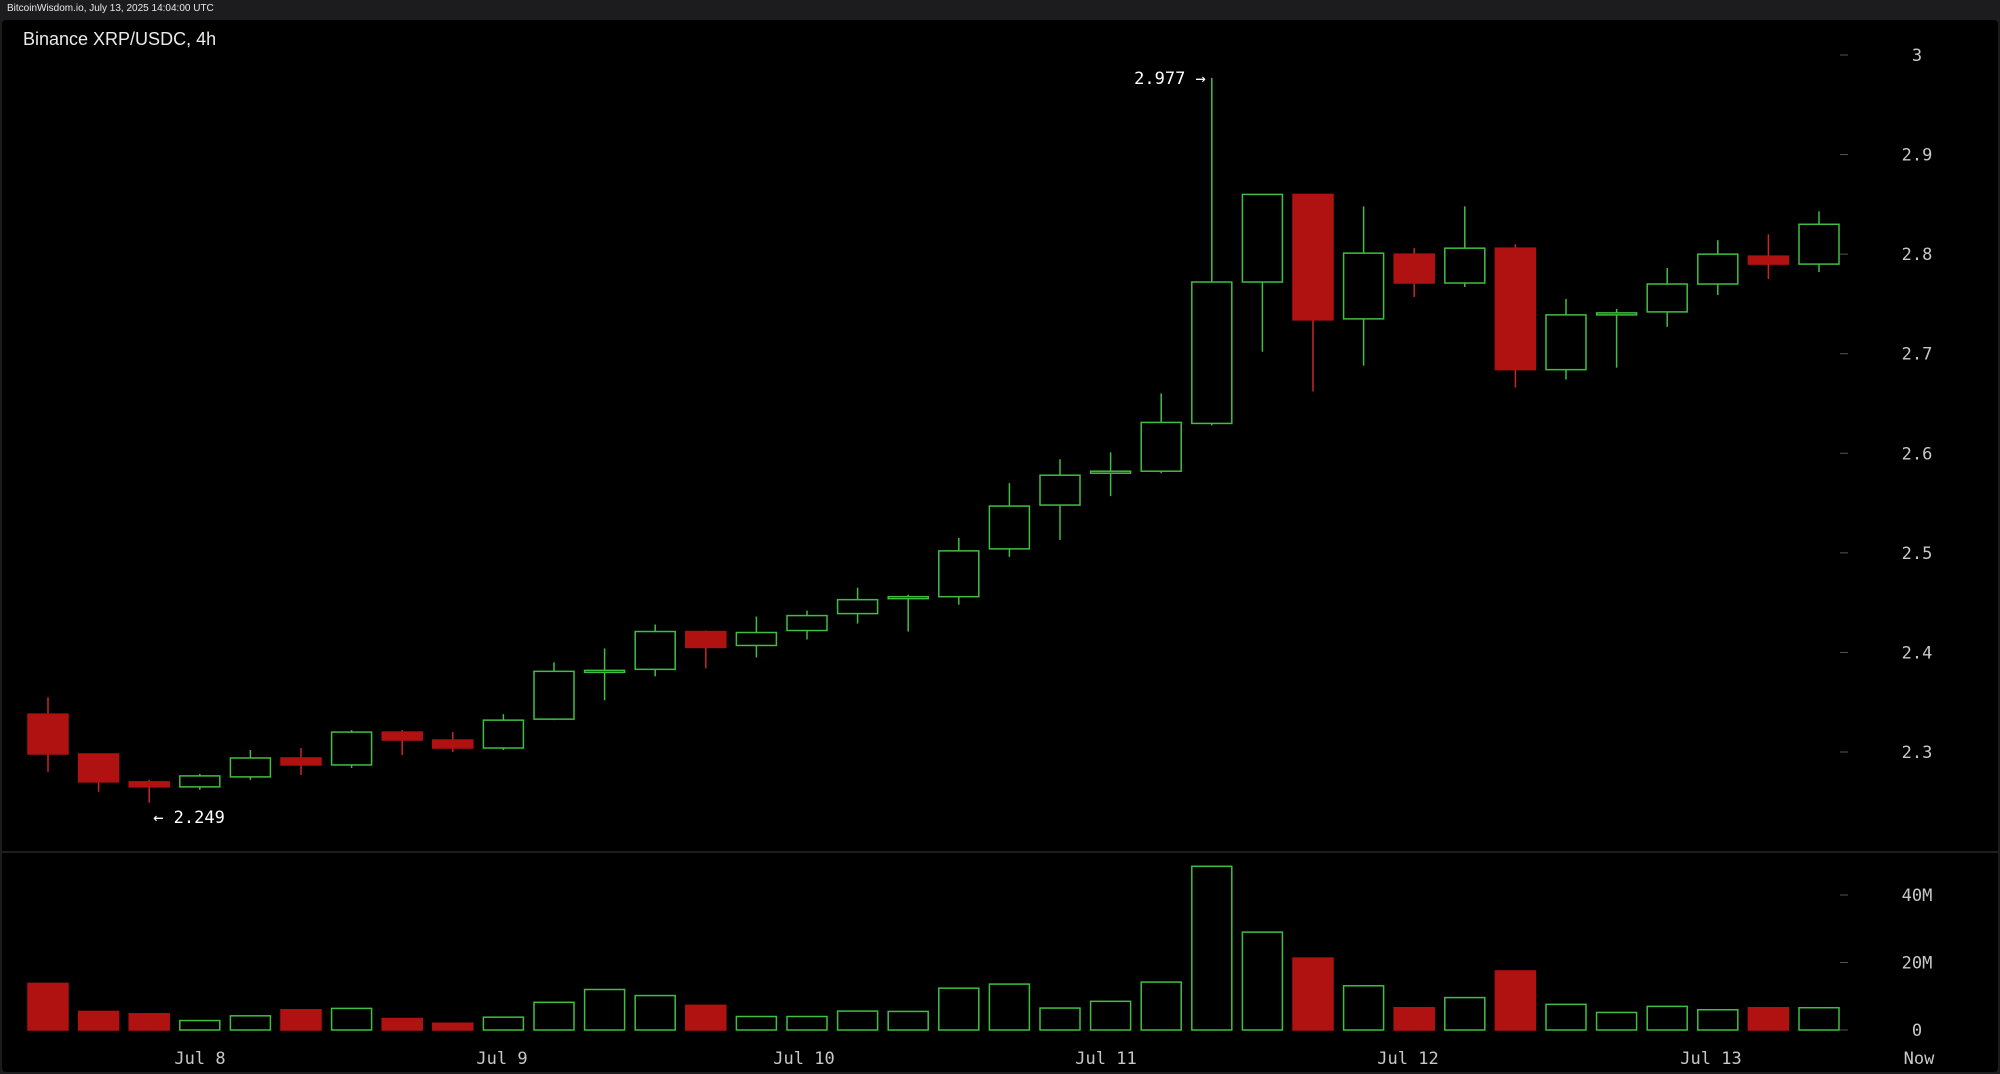  What do you see at coordinates (1917, 156) in the screenshot?
I see `price-axis-label: 2.9` at bounding box center [1917, 156].